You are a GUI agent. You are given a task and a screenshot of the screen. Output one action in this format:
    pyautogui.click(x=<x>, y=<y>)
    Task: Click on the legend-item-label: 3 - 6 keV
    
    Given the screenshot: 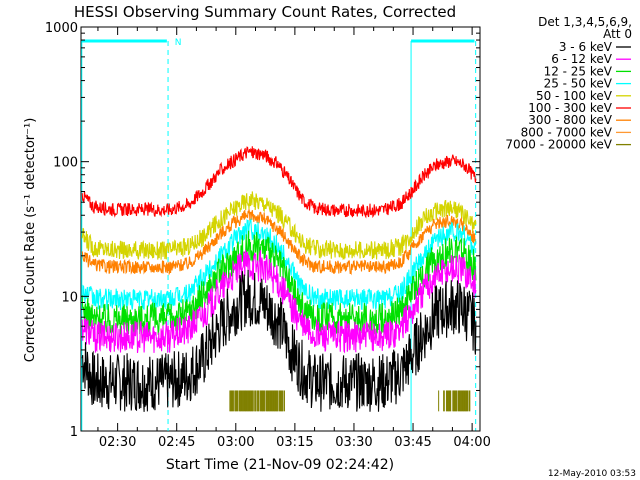 What is the action you would take?
    pyautogui.click(x=586, y=47)
    